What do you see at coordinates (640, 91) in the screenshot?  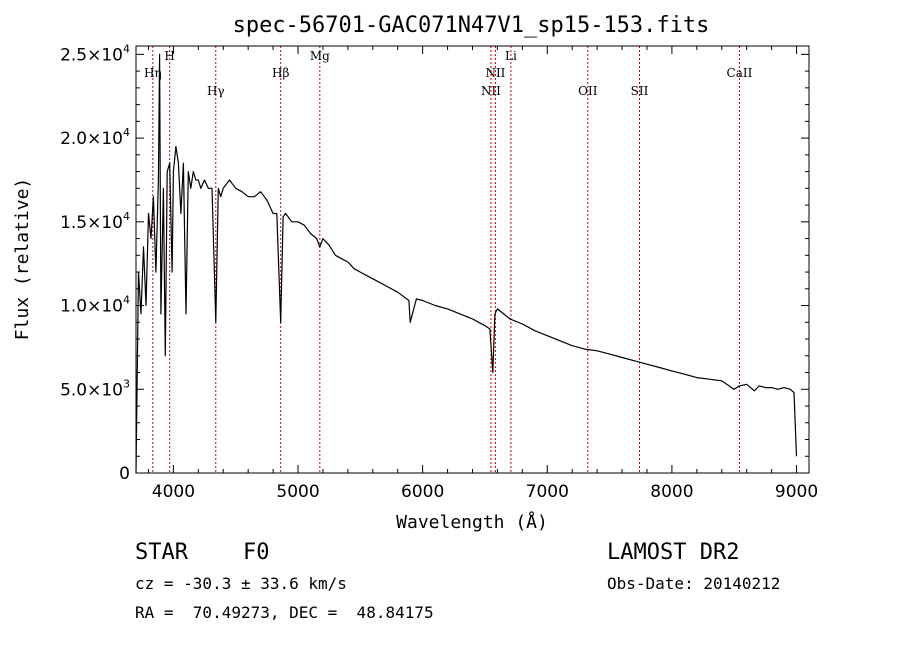 I see `marker-label: SII` at bounding box center [640, 91].